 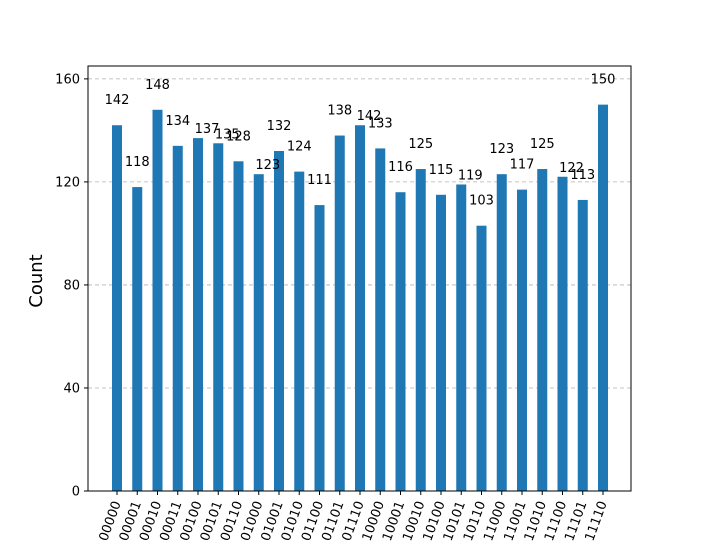 I want to click on data-label-10001: 116, so click(x=400, y=167).